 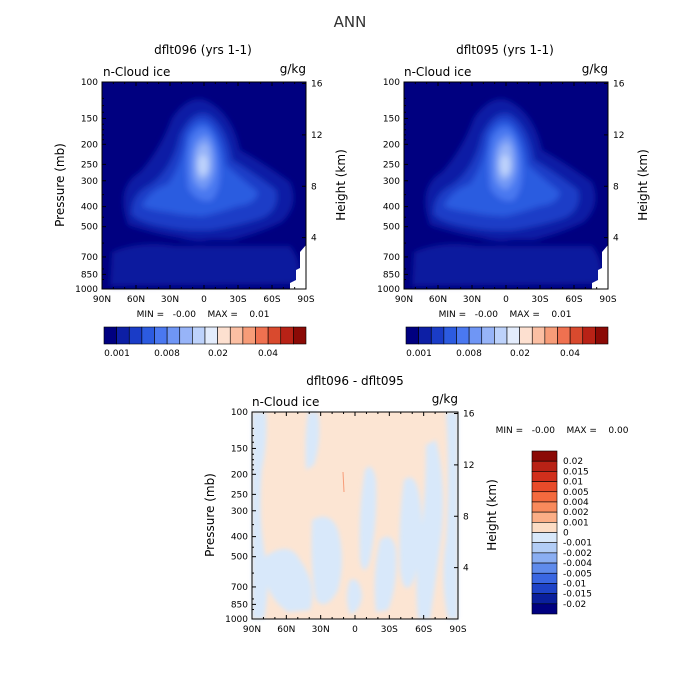 I want to click on colorbar-label: -0.004, so click(x=577, y=564).